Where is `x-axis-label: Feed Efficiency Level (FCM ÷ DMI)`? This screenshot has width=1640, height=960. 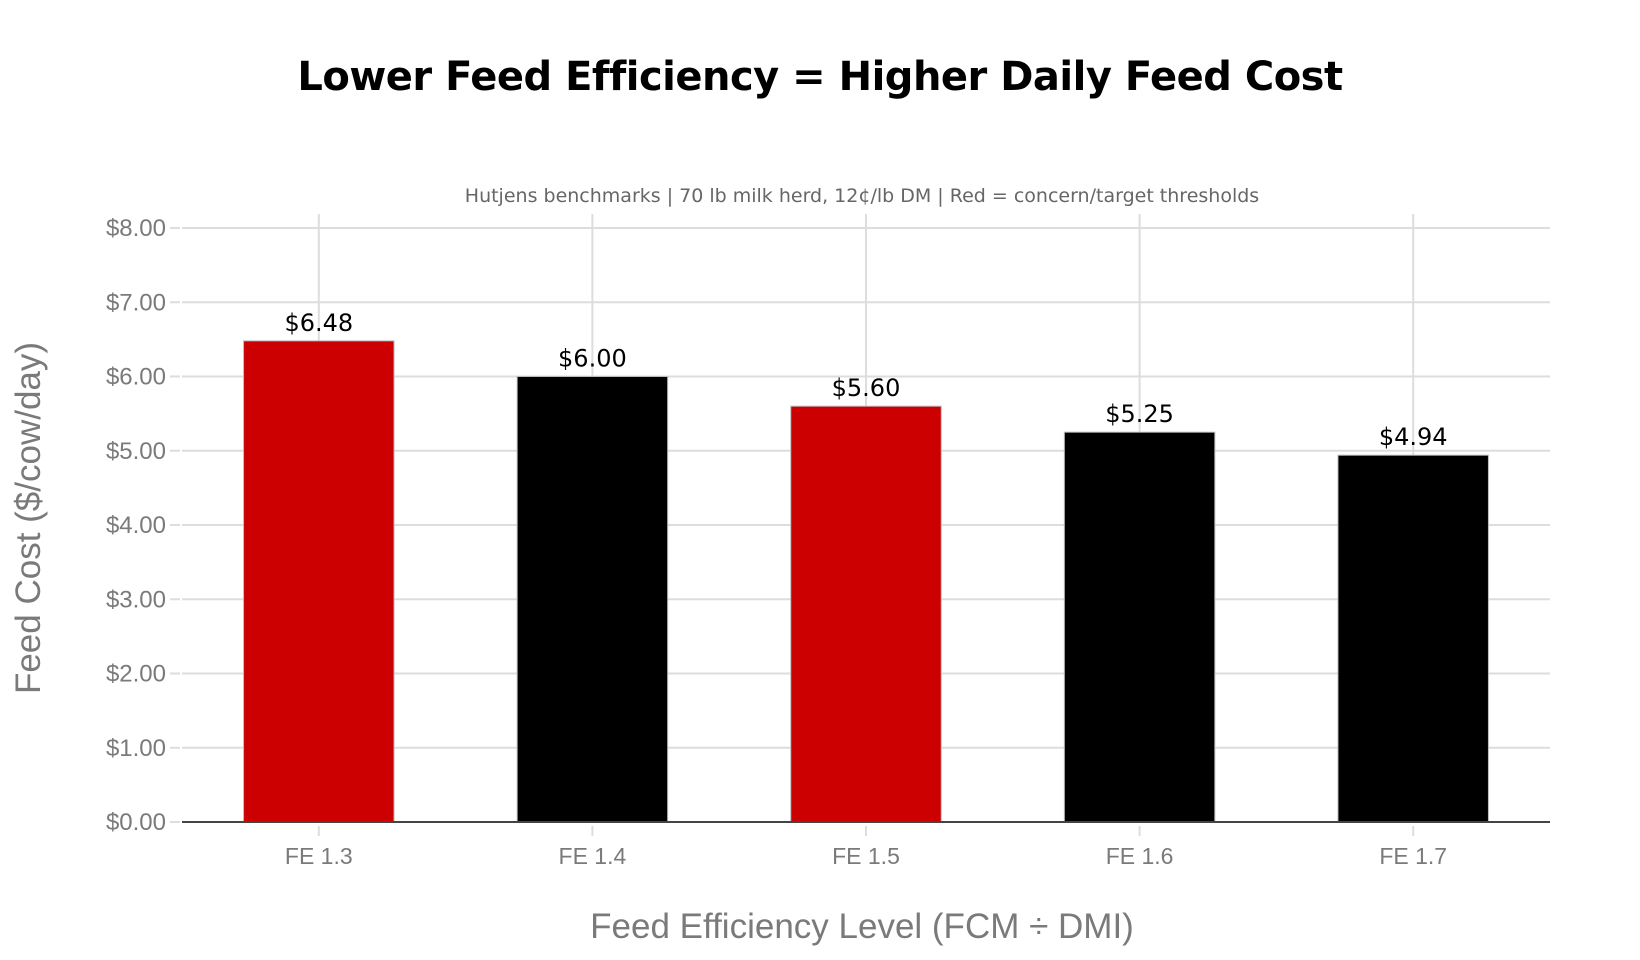 x-axis-label: Feed Efficiency Level (FCM ÷ DMI) is located at coordinates (862, 926).